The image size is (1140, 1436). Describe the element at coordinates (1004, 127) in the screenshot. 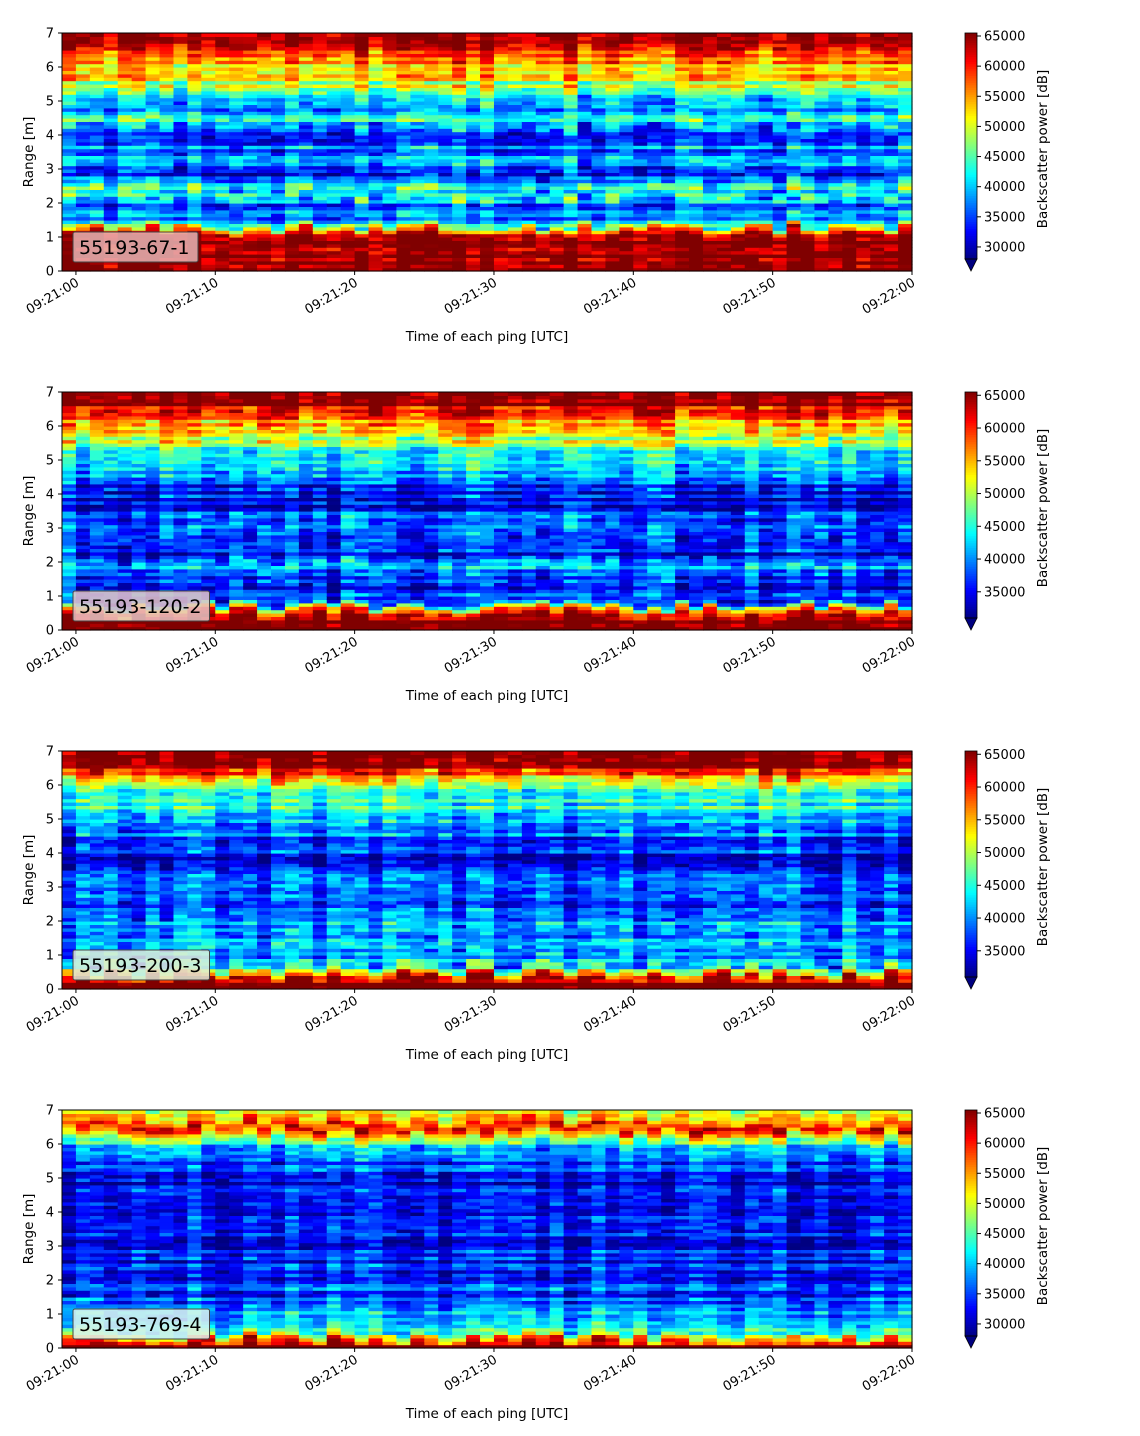

I see `colorbar-tick-label: 50000` at that location.